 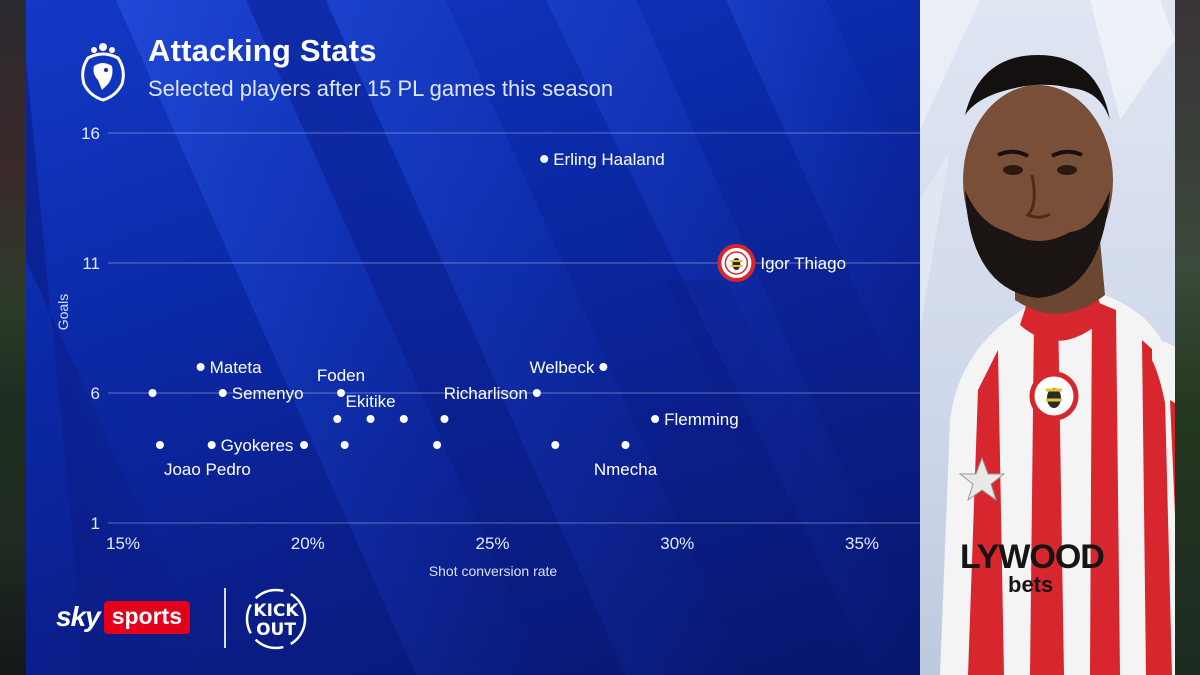 What do you see at coordinates (371, 401) in the screenshot?
I see `point-label: Ekitike` at bounding box center [371, 401].